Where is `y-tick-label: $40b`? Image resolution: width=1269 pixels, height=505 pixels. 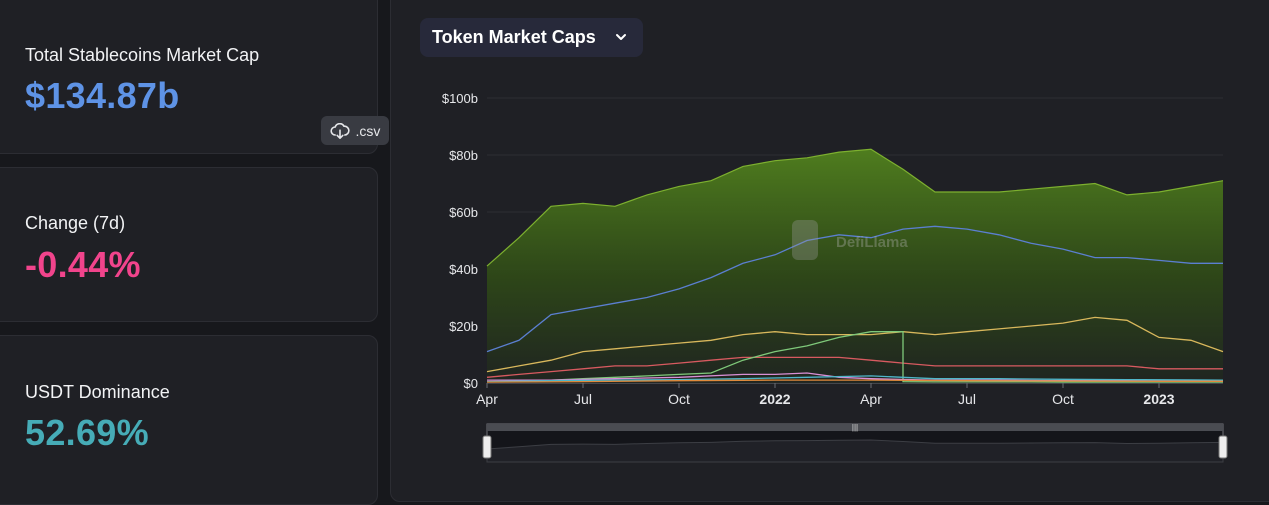
y-tick-label: $40b is located at coordinates (463, 269).